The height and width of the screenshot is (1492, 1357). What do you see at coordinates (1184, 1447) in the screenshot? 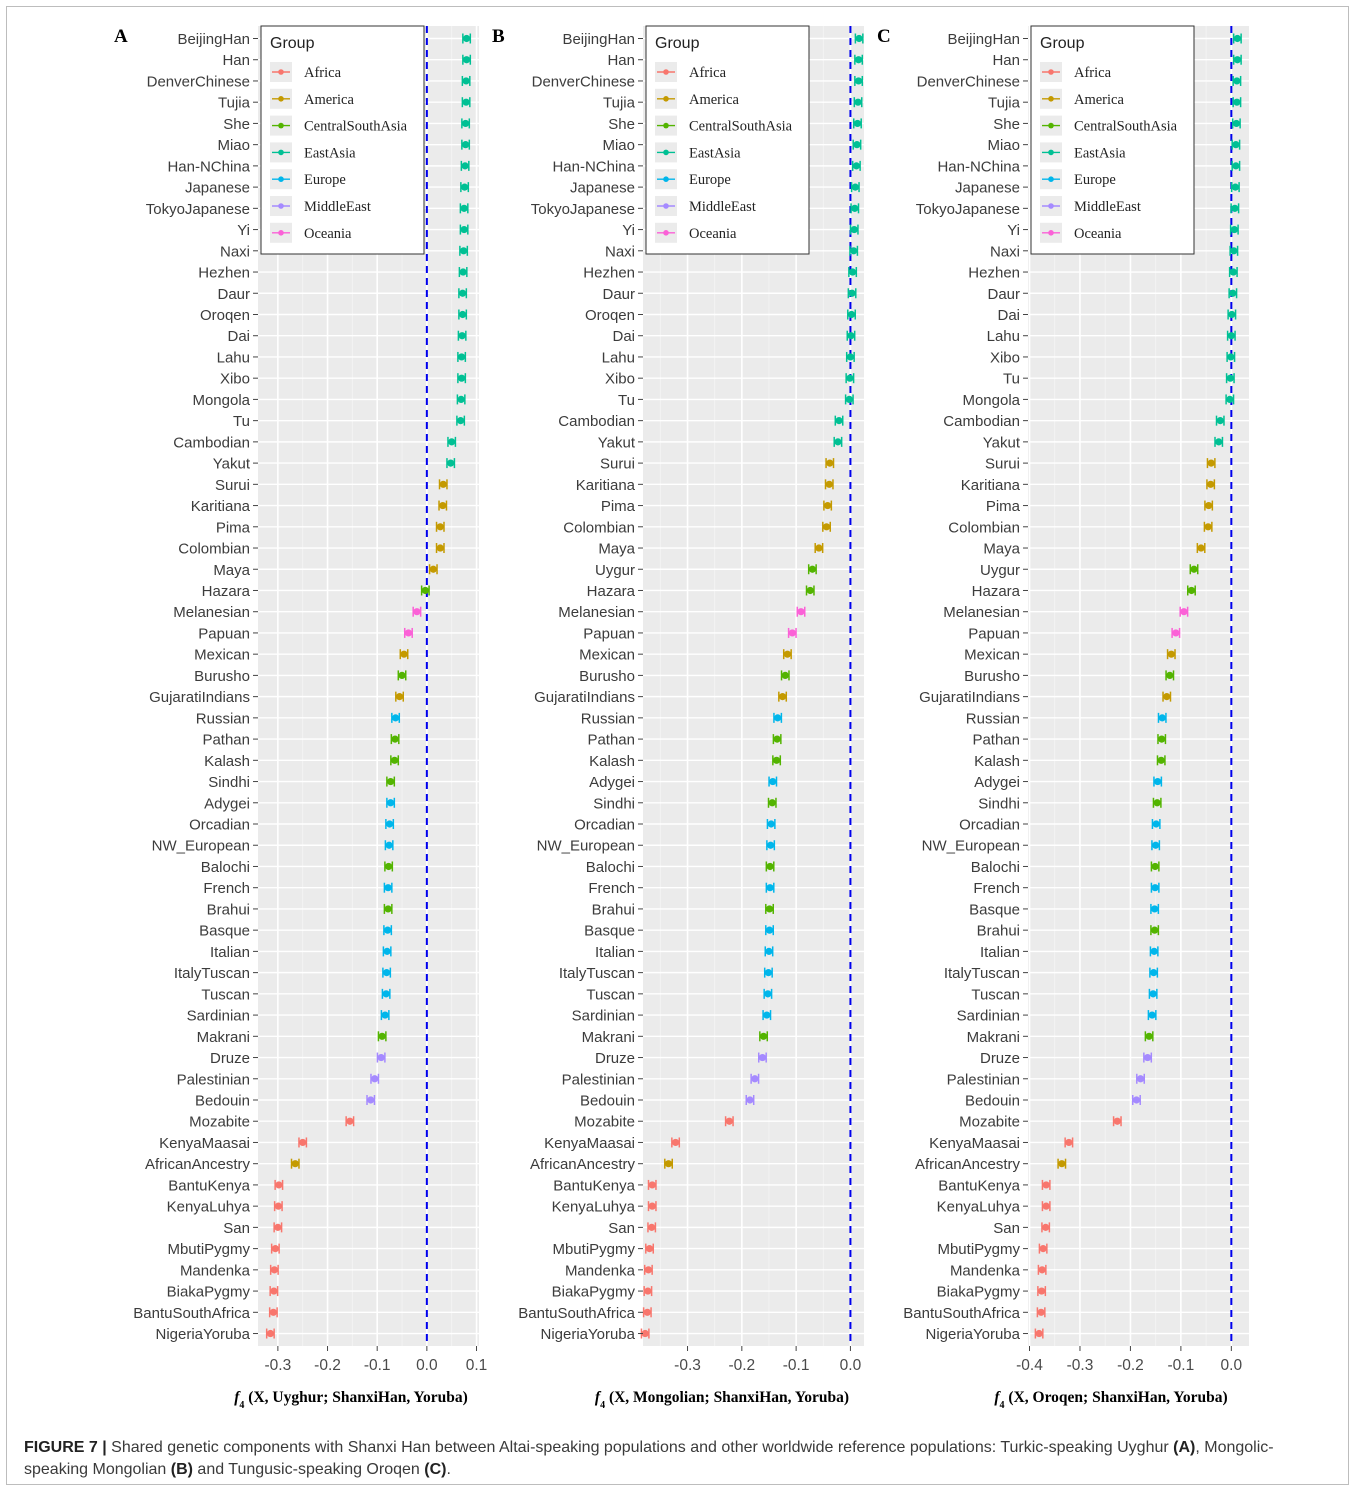
I see `caption-ref-a: (A)` at bounding box center [1184, 1447].